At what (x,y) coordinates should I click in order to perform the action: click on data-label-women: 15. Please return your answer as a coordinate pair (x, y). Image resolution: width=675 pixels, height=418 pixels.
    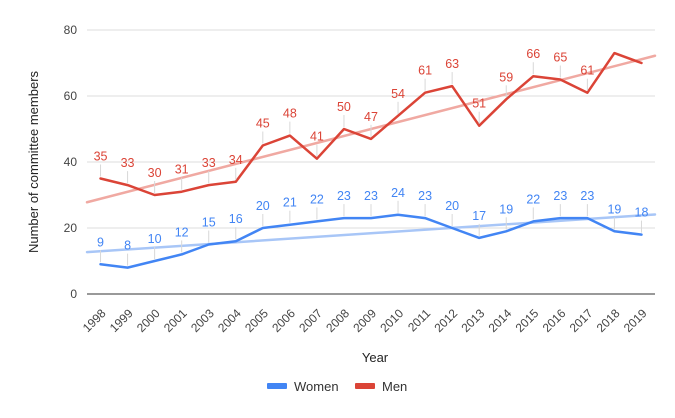
    Looking at the image, I should click on (209, 223).